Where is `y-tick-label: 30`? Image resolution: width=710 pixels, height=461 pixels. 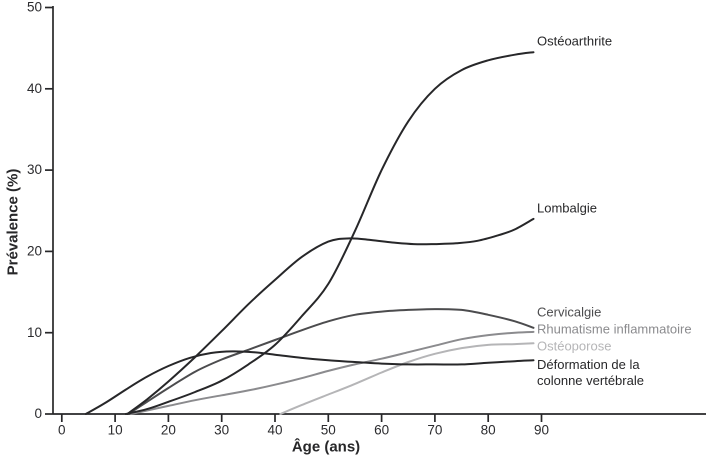 y-tick-label: 30 is located at coordinates (34, 169).